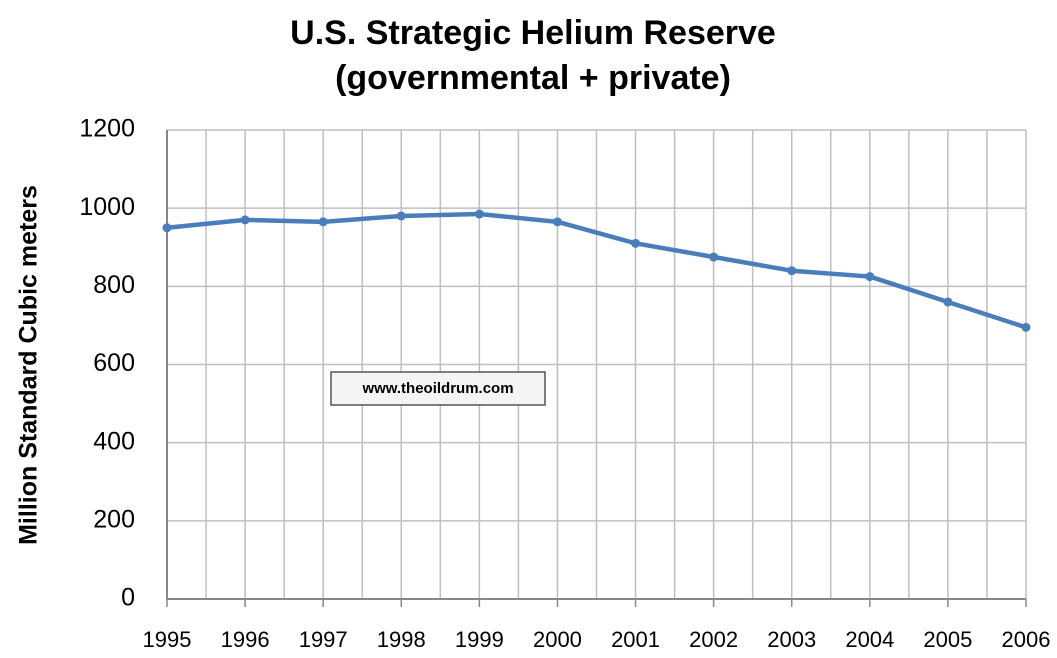 The image size is (1057, 658). What do you see at coordinates (533, 33) in the screenshot?
I see `chart-title: U.S. Strategic Helium Reserve` at bounding box center [533, 33].